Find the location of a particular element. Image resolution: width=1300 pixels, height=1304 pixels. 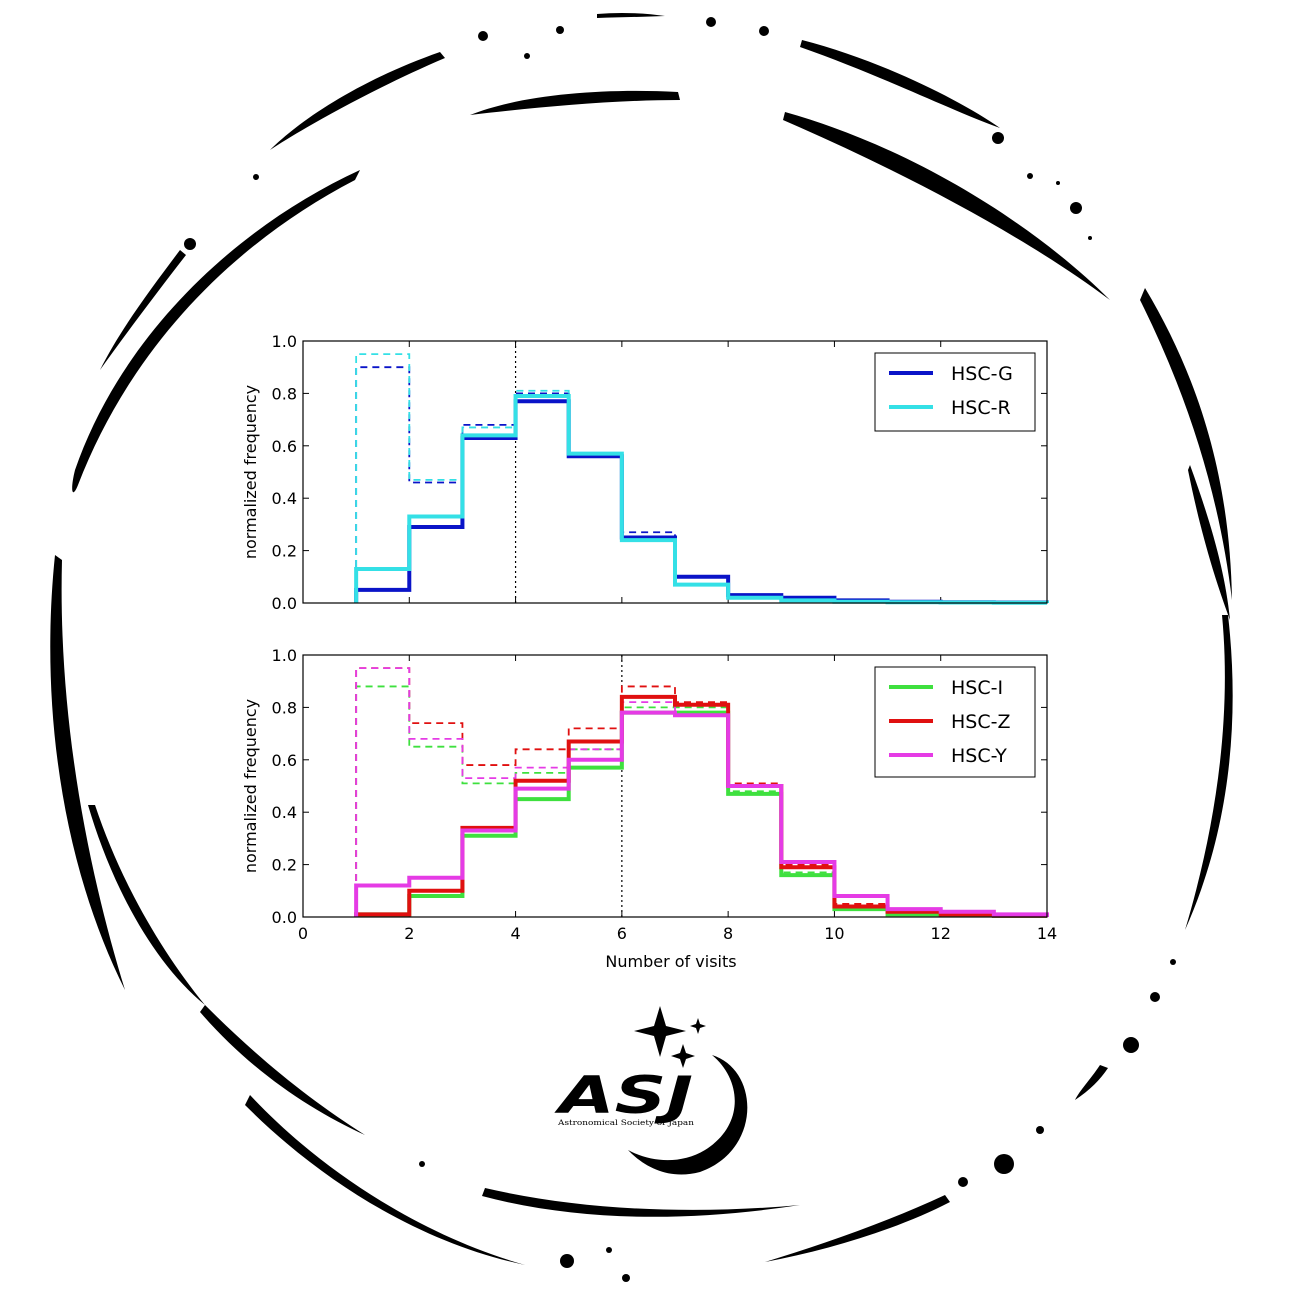

series-hsc-z-dashed is located at coordinates (701, 792).